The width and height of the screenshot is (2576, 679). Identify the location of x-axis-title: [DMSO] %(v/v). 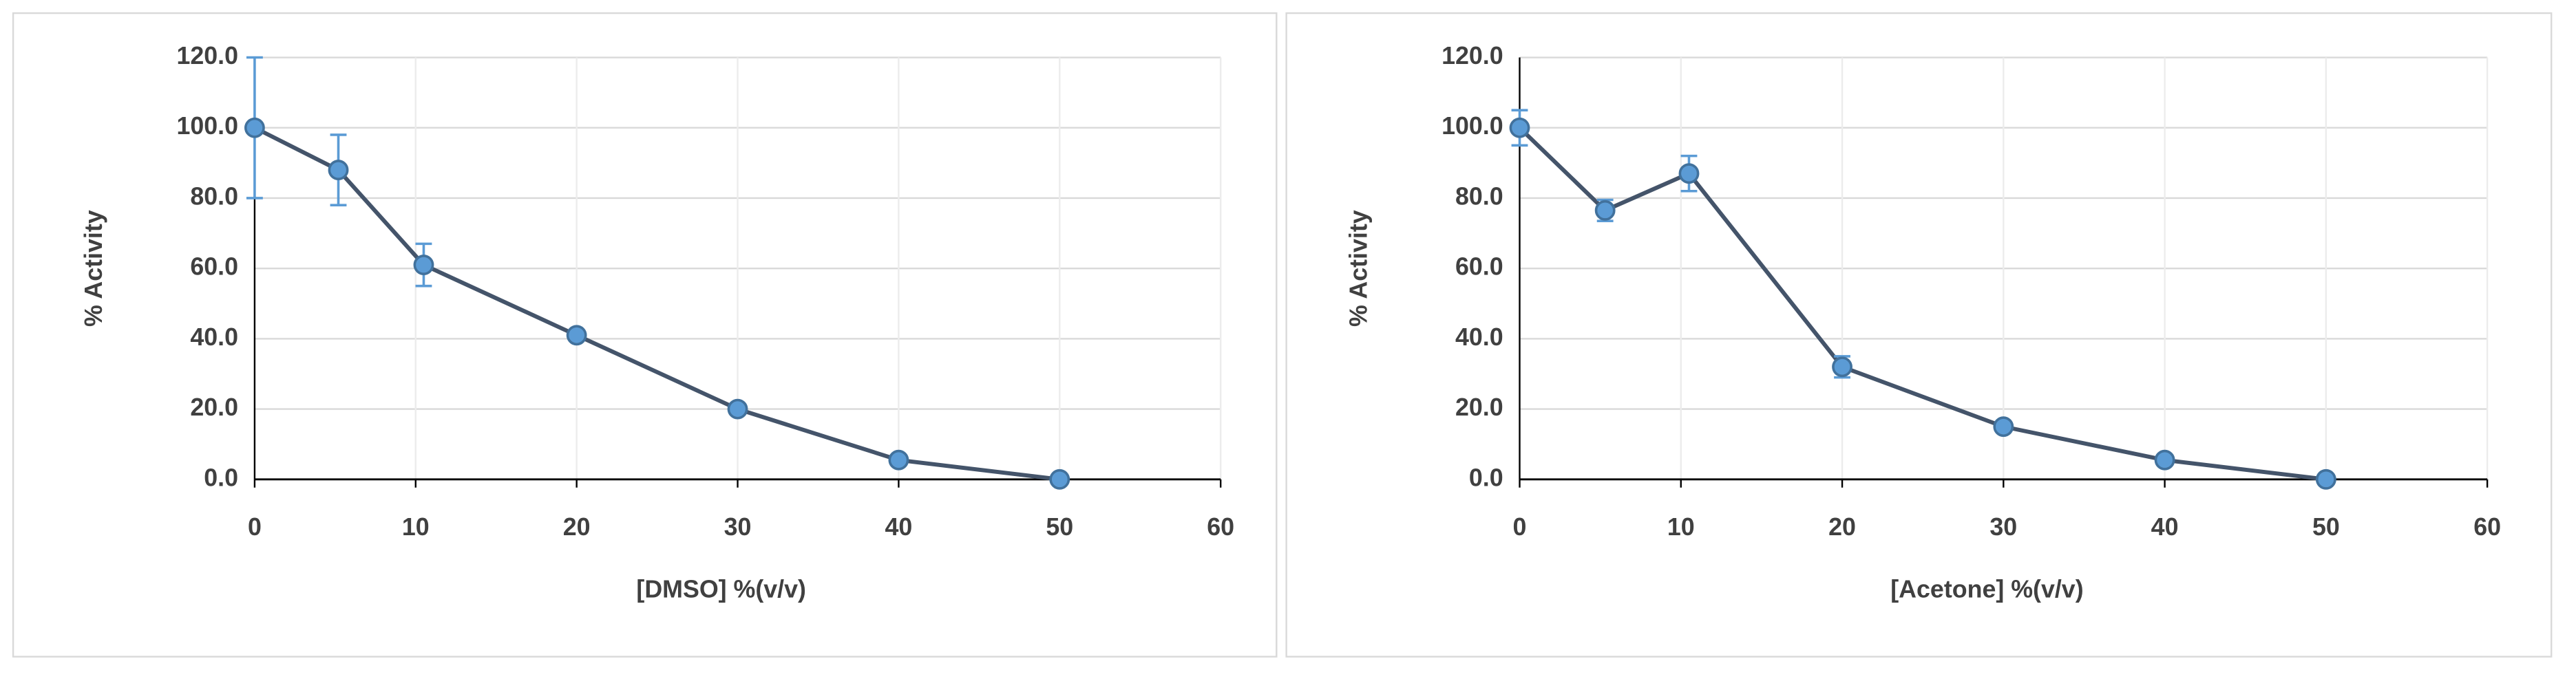
(721, 589).